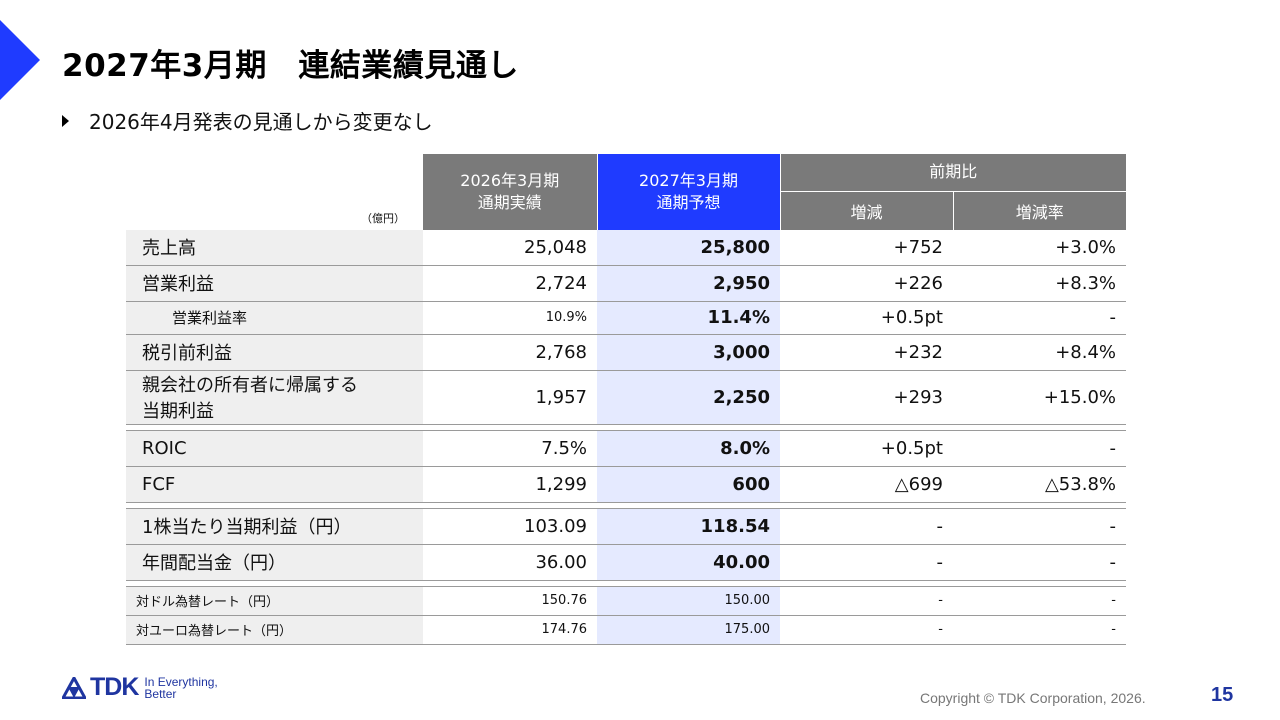  What do you see at coordinates (688, 630) in the screenshot?
I see `forecast-value: 175.00` at bounding box center [688, 630].